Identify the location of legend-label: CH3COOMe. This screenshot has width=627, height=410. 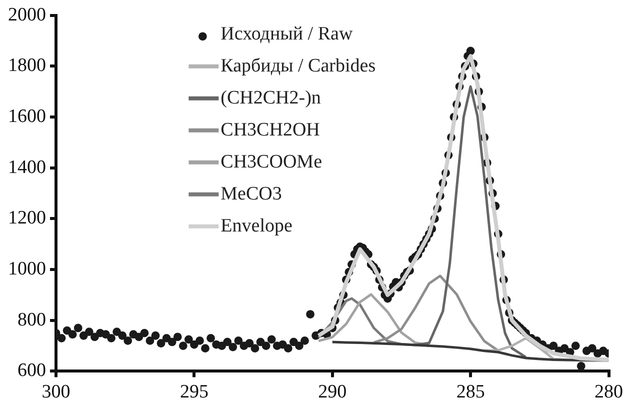
(271, 161).